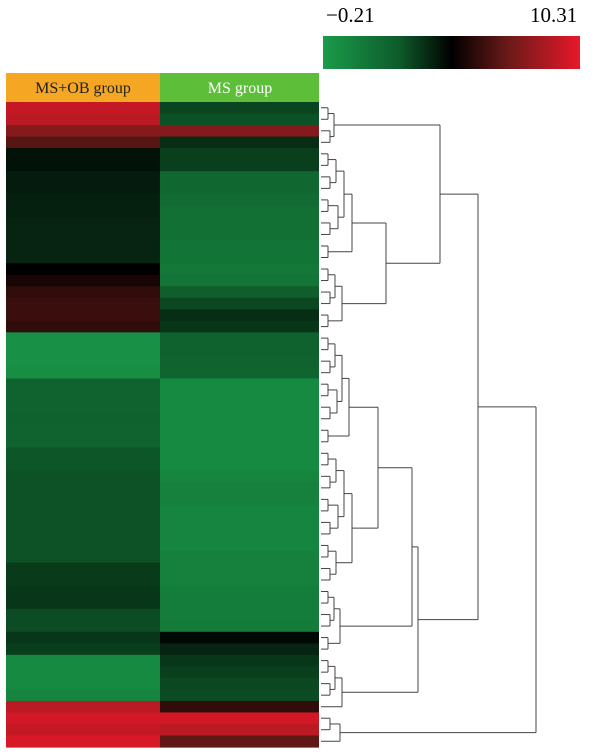  What do you see at coordinates (83, 87) in the screenshot?
I see `column-header-ms-ob` at bounding box center [83, 87].